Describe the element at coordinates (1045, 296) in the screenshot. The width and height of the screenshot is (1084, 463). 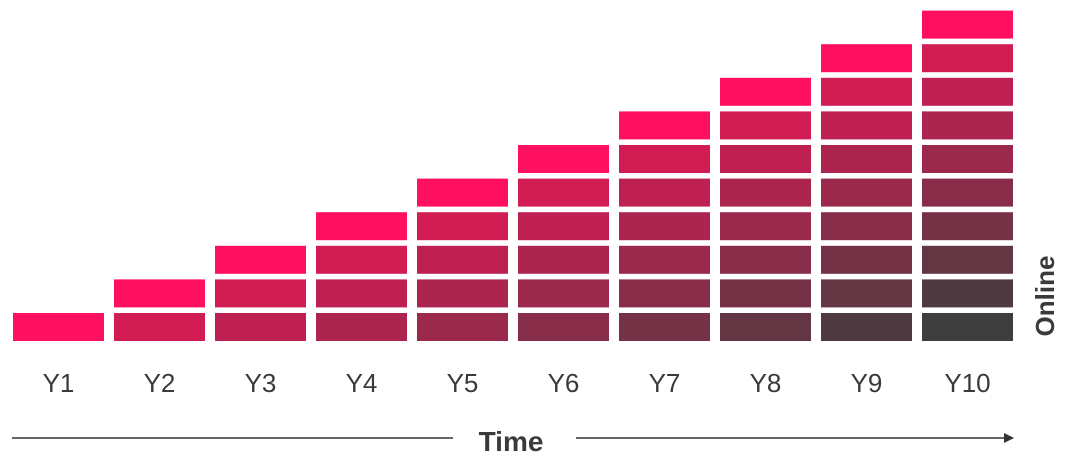
I see `y-axis-label: Online` at that location.